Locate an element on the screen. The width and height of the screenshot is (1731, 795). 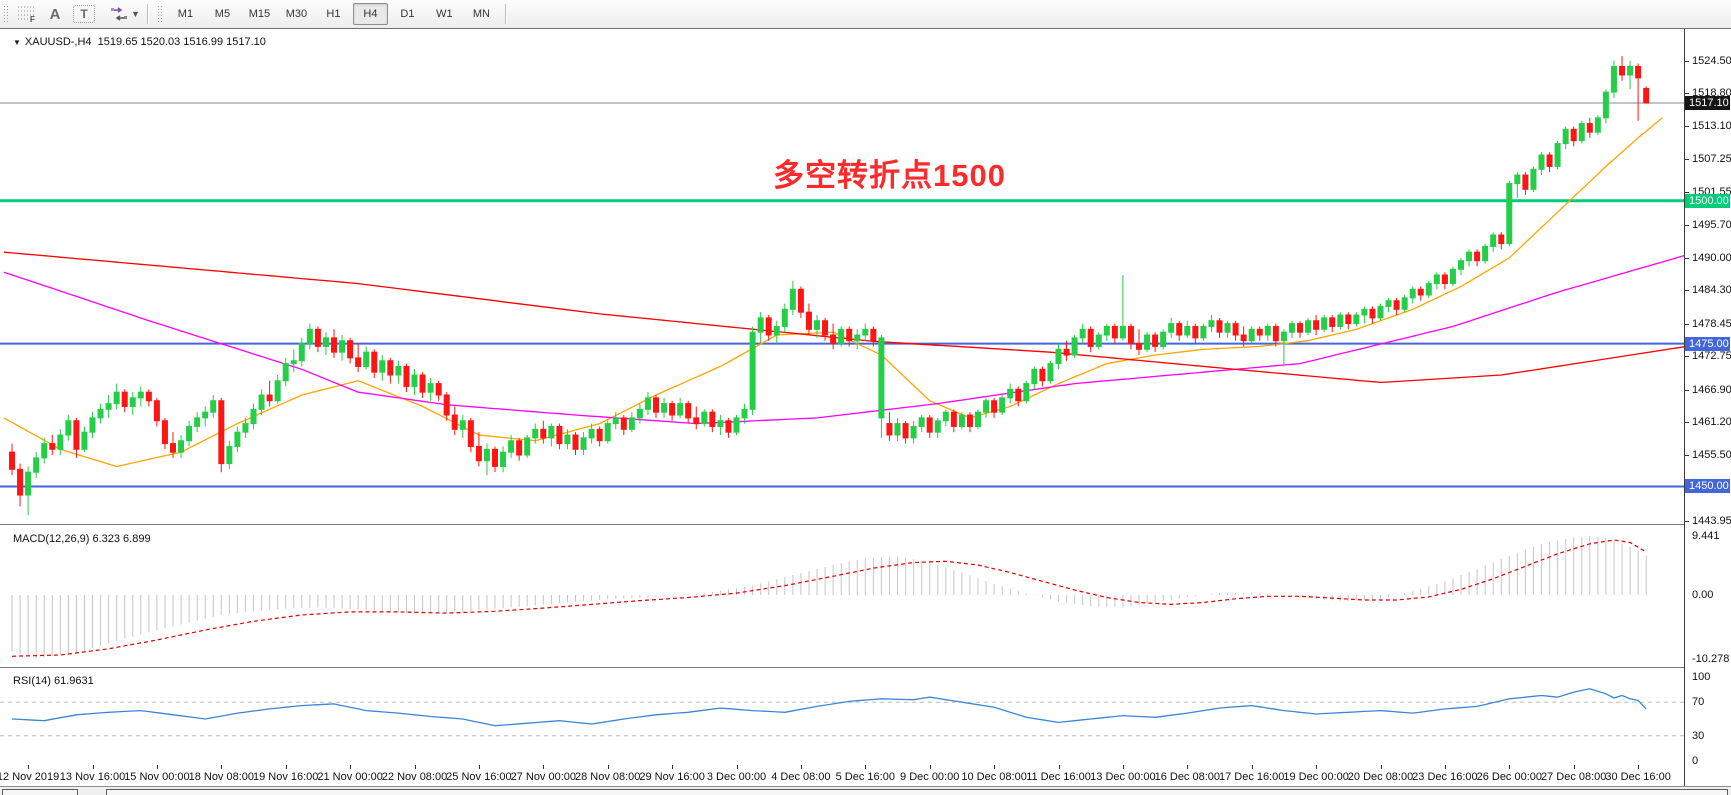
toolbar-drag-handle is located at coordinates (6, 14).